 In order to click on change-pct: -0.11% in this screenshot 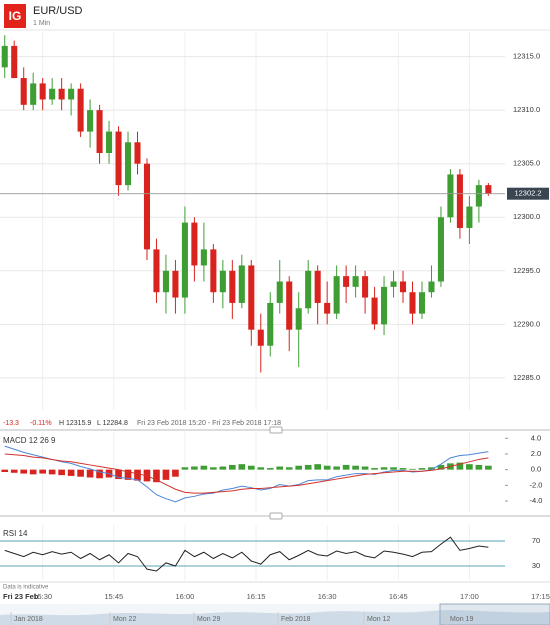, I will do `click(41, 423)`.